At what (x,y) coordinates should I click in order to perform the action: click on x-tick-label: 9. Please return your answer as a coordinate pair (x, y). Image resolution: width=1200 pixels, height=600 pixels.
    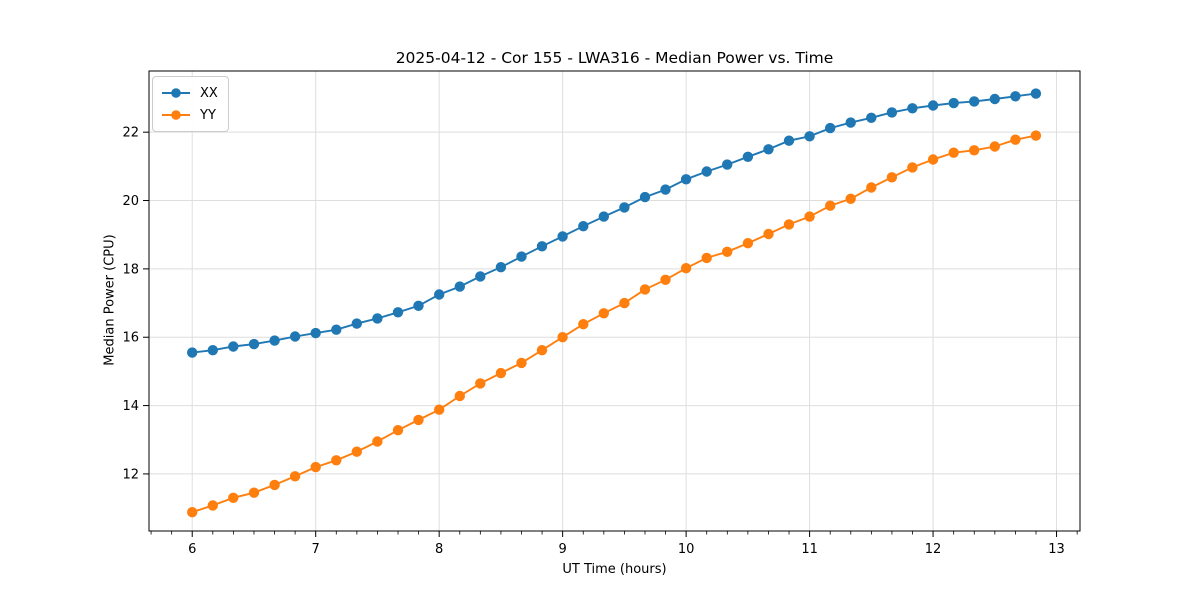
    Looking at the image, I should click on (562, 549).